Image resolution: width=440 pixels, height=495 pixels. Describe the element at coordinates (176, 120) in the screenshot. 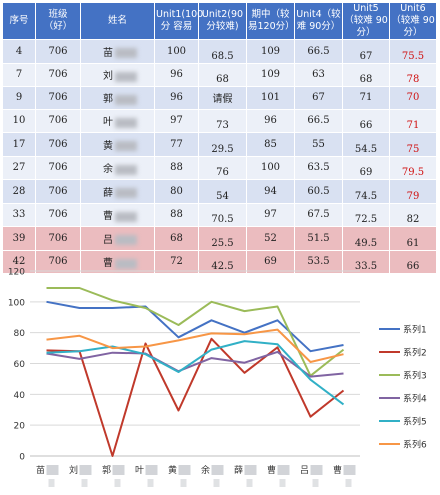

I see `cell-unit1: 97` at that location.